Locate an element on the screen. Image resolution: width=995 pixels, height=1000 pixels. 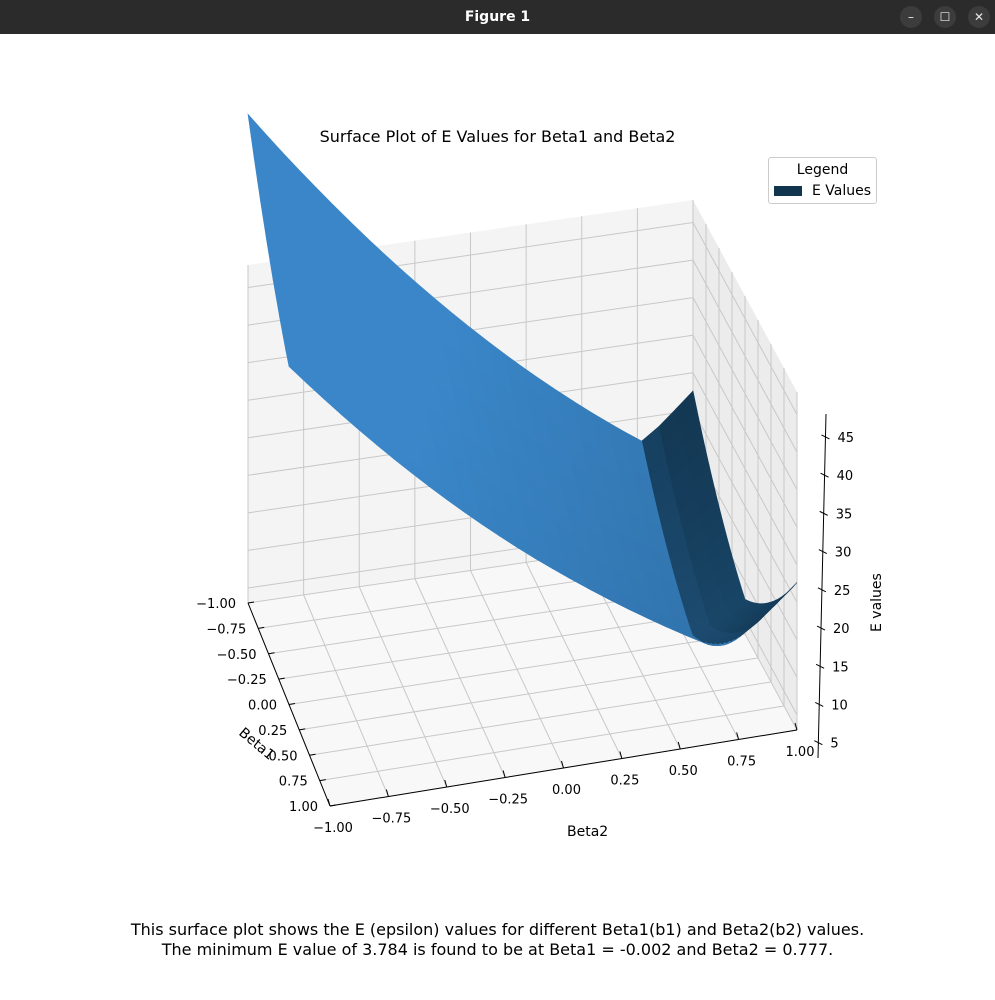
beta2-tick-label: 0.75 is located at coordinates (741, 762).